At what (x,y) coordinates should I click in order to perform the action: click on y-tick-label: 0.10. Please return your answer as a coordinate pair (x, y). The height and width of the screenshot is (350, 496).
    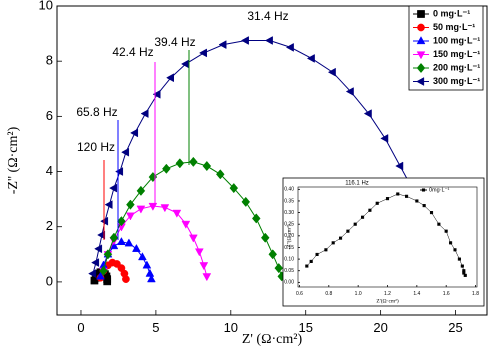
    Looking at the image, I should click on (289, 259).